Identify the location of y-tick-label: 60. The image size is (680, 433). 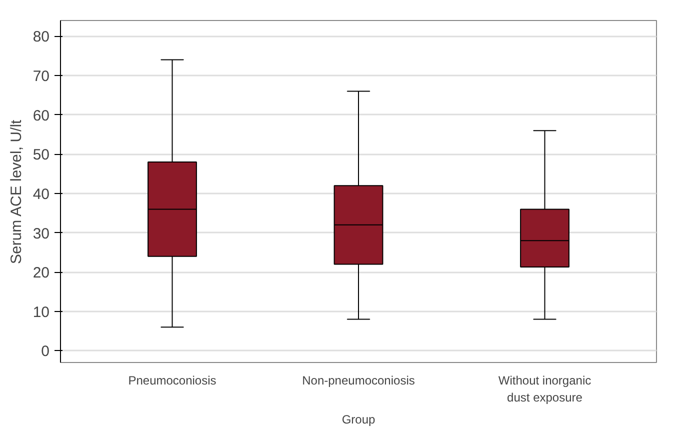
(41, 115).